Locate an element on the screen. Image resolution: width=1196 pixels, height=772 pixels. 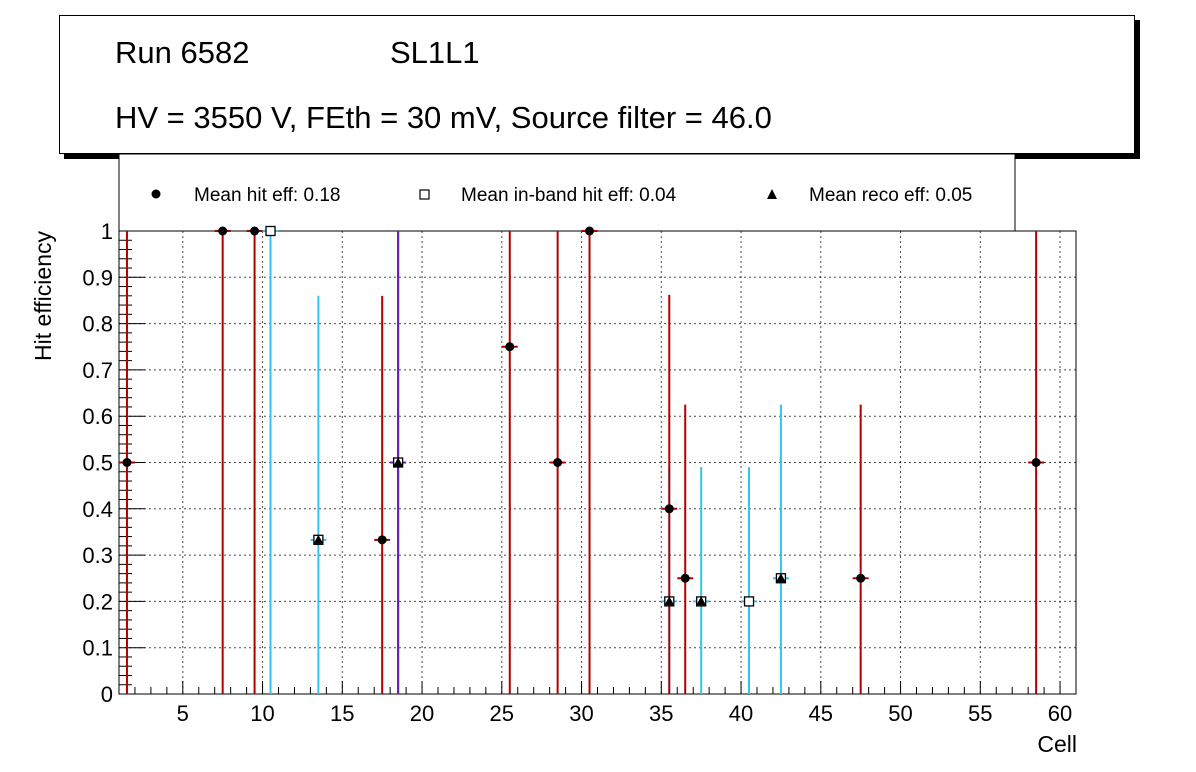
x-tick-label: 45 is located at coordinates (821, 713).